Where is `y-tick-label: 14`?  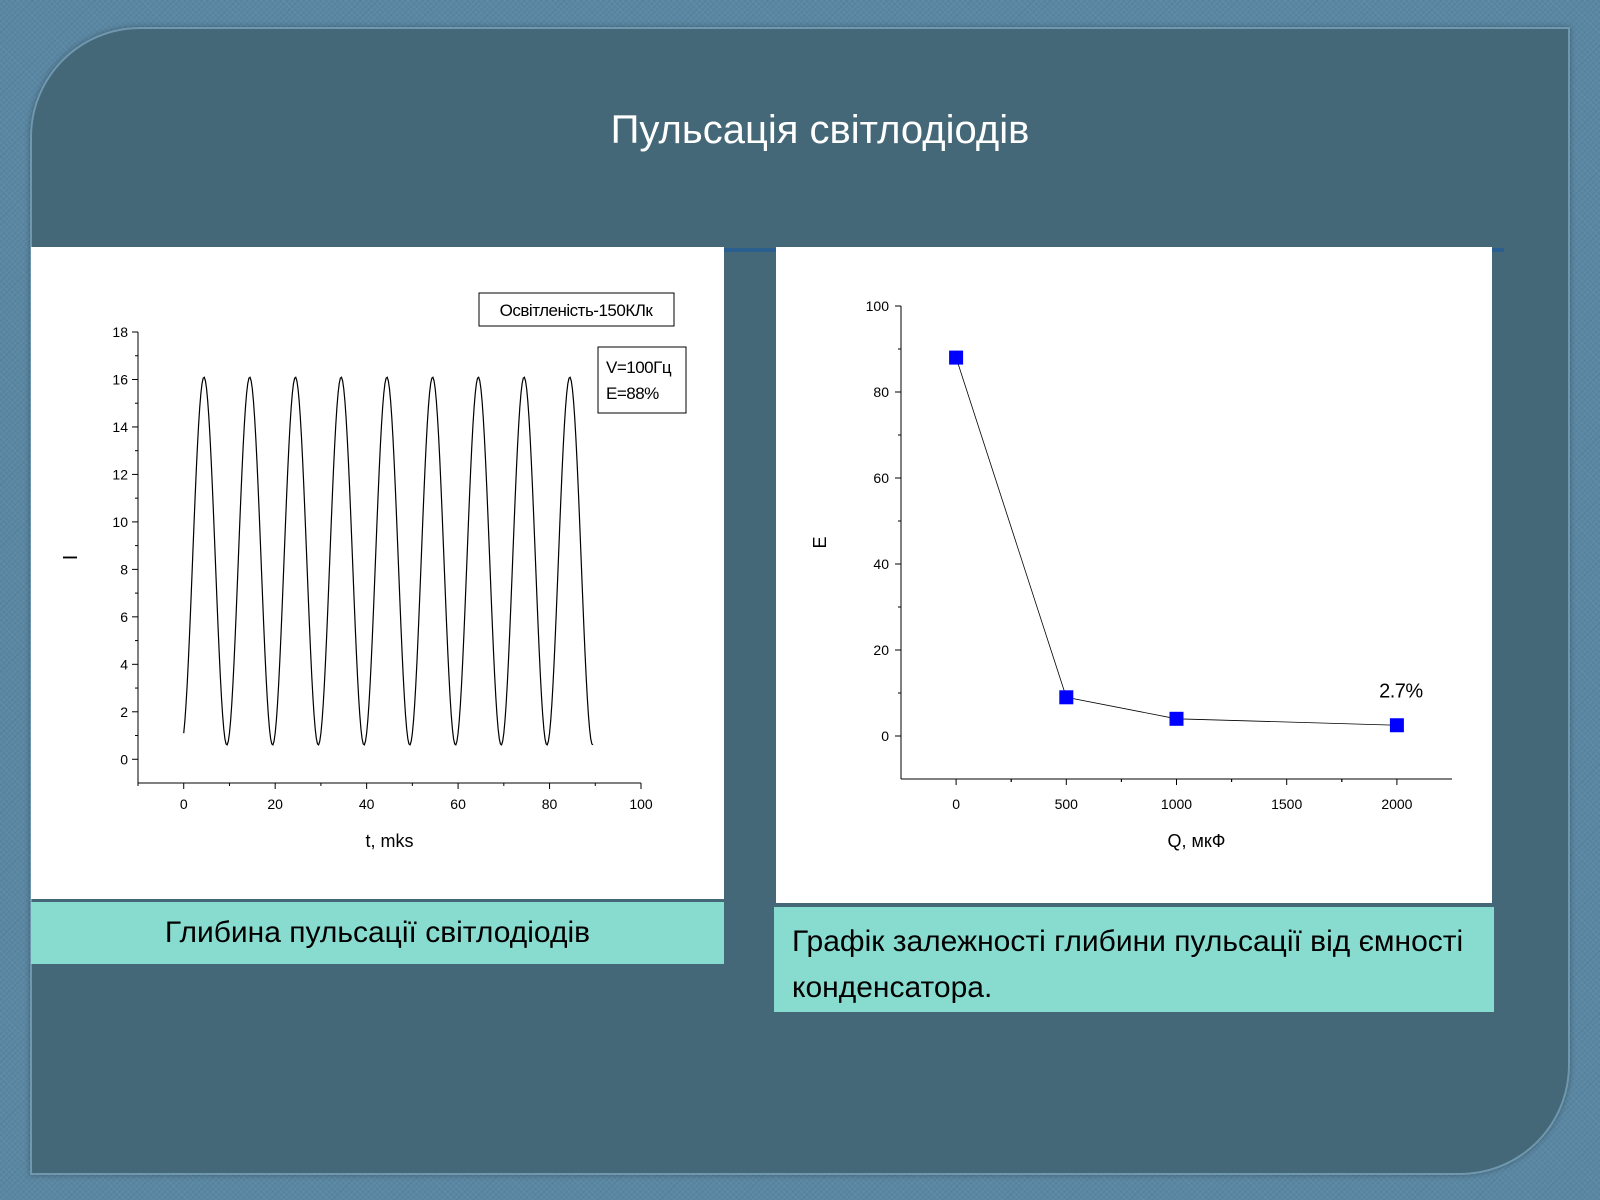 y-tick-label: 14 is located at coordinates (120, 427).